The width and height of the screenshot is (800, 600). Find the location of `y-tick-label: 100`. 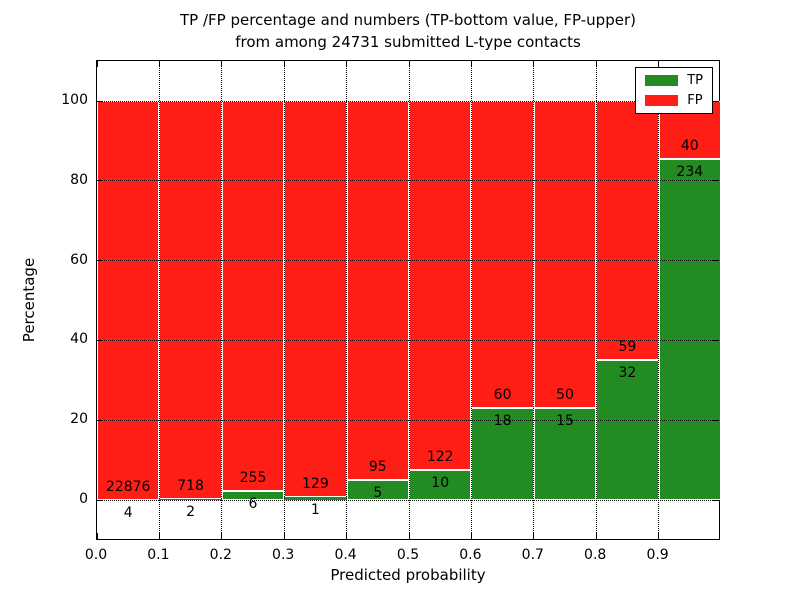

y-tick-label: 100 is located at coordinates (74, 100).